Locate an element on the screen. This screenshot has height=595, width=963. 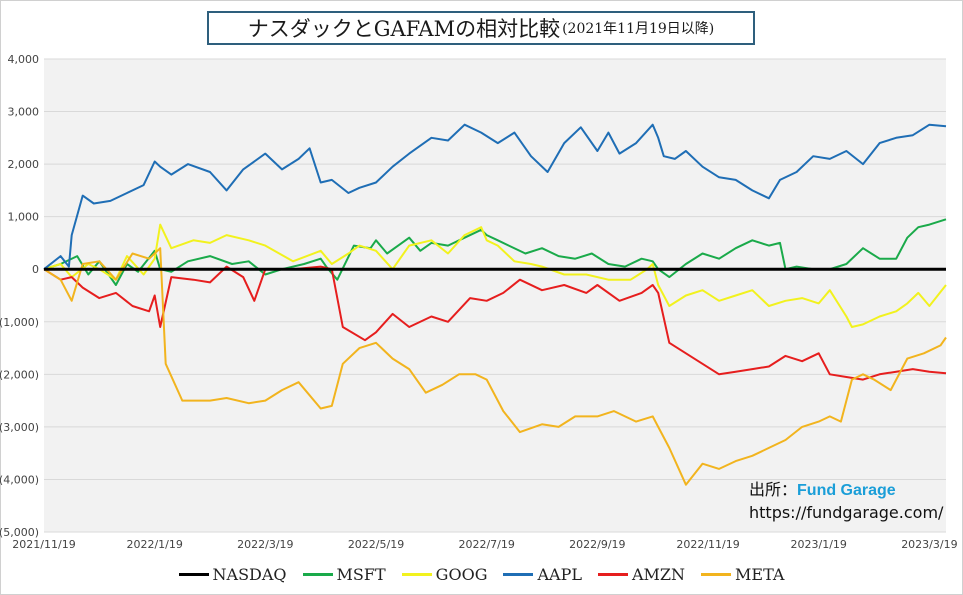
y-tick-label: 3,000 is located at coordinates (24, 112).